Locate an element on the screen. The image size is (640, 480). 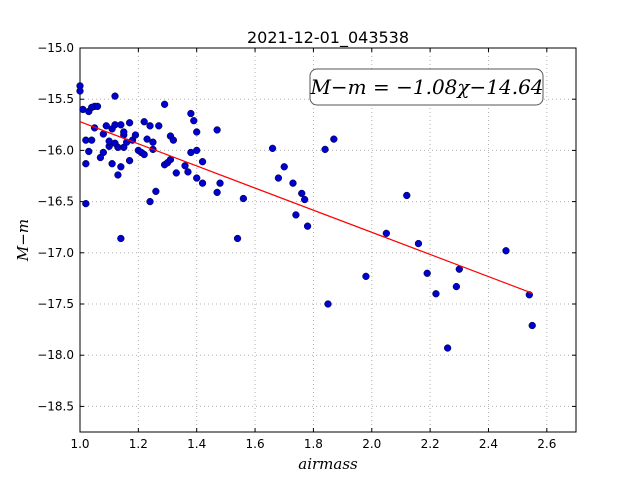
x-tick-label: 1.6 is located at coordinates (255, 444).